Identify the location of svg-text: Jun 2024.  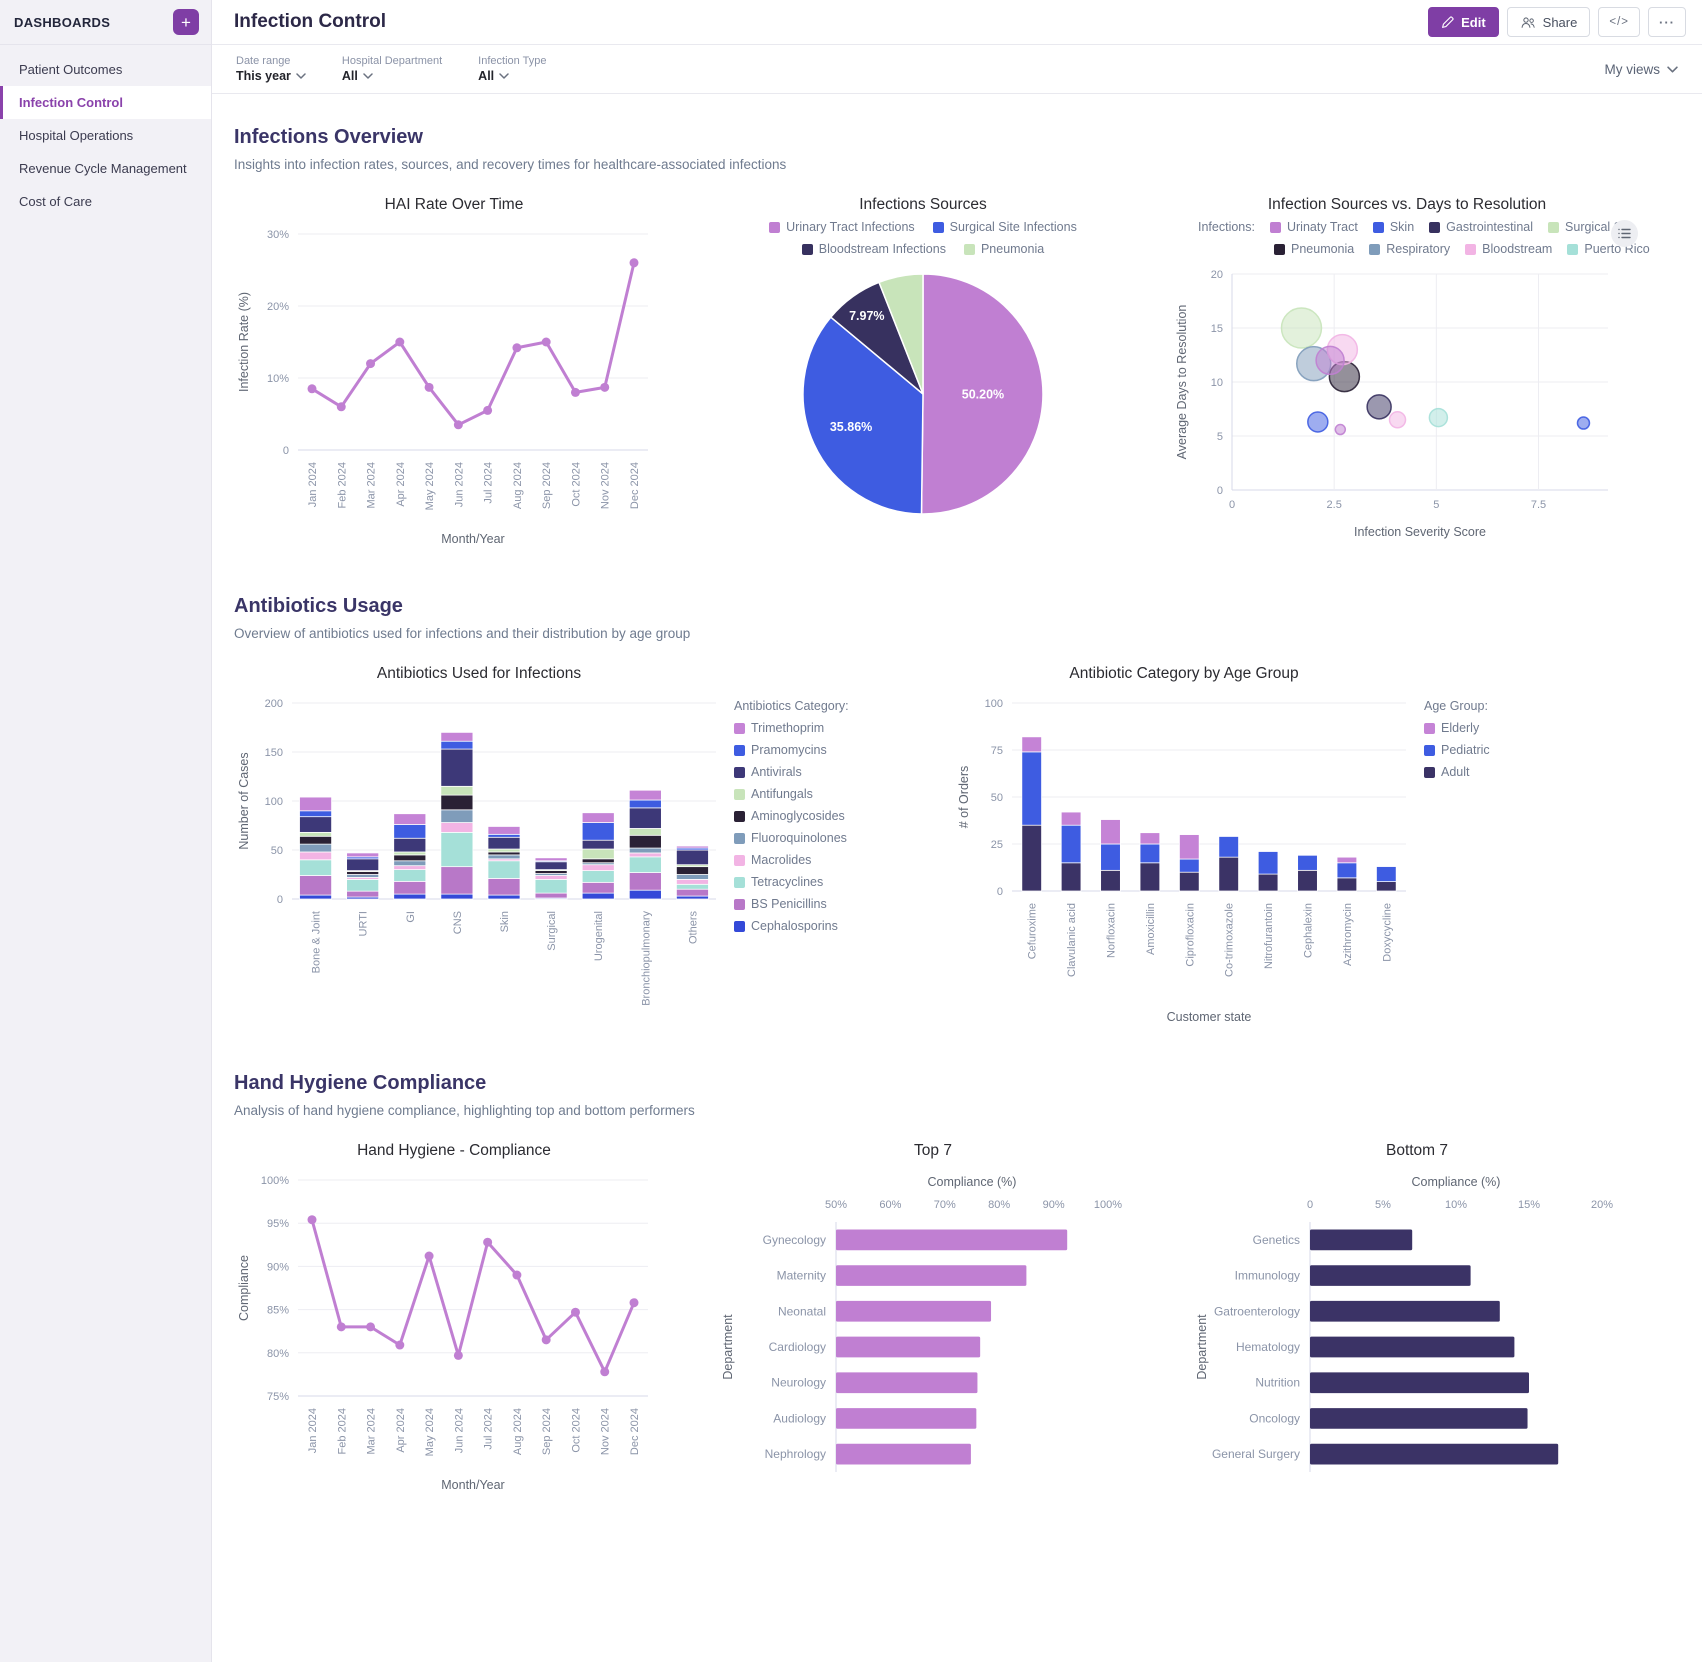
(459, 1430).